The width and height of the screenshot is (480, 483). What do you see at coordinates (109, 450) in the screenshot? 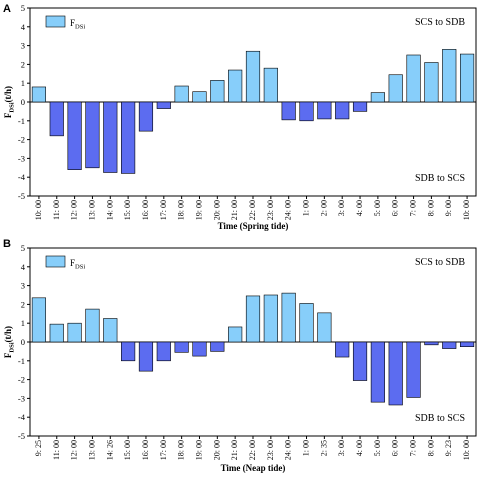
I see `x-tick-label: 14: 26` at bounding box center [109, 450].